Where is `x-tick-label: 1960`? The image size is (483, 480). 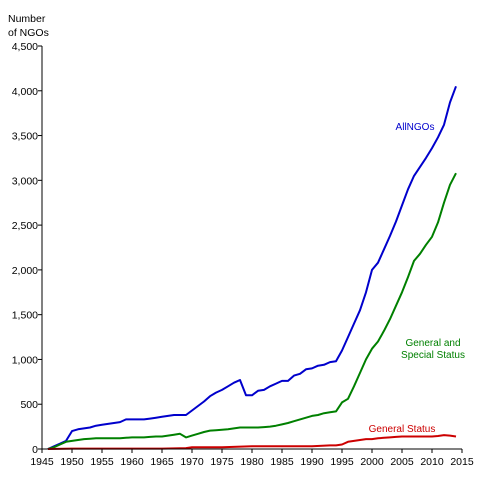 x-tick-label: 1960 is located at coordinates (132, 462).